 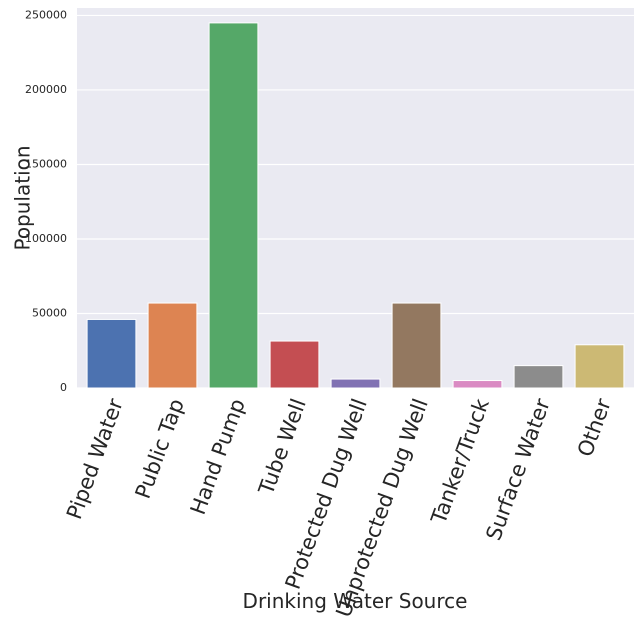 What do you see at coordinates (63, 387) in the screenshot?
I see `y-tick-label: 0` at bounding box center [63, 387].